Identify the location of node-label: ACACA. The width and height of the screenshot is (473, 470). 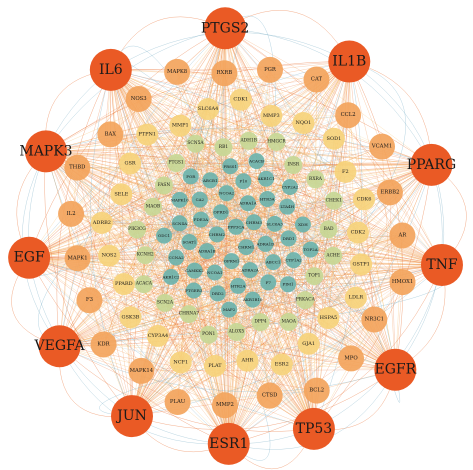
(144, 284).